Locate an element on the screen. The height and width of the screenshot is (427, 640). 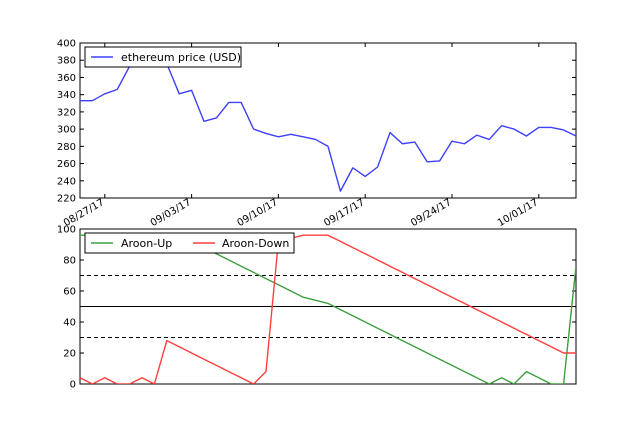
price-legend: ethereum price (USD) is located at coordinates (163, 57).